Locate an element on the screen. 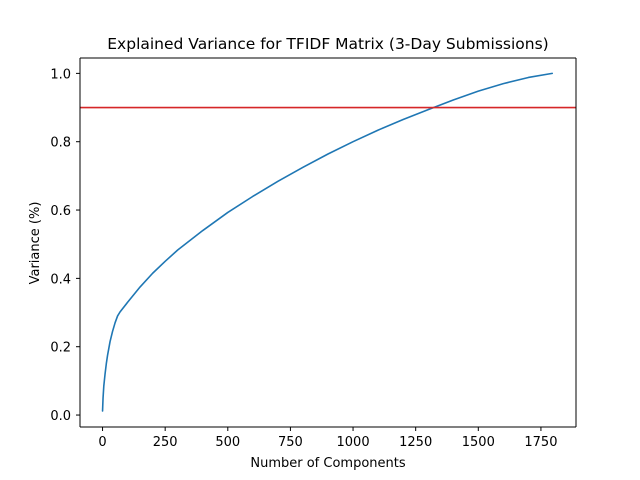 Image resolution: width=640 pixels, height=480 pixels. y-tick-label: 1.0 is located at coordinates (60, 74).